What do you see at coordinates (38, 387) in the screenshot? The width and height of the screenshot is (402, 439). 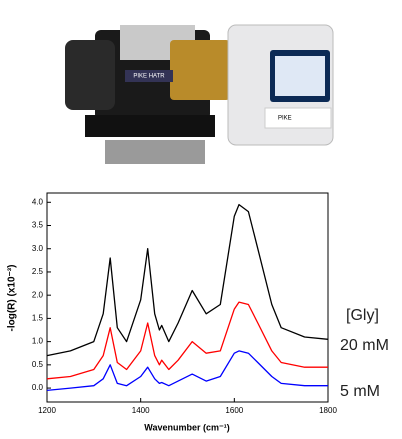 I see `y-tick-label: 0.0` at bounding box center [38, 387].